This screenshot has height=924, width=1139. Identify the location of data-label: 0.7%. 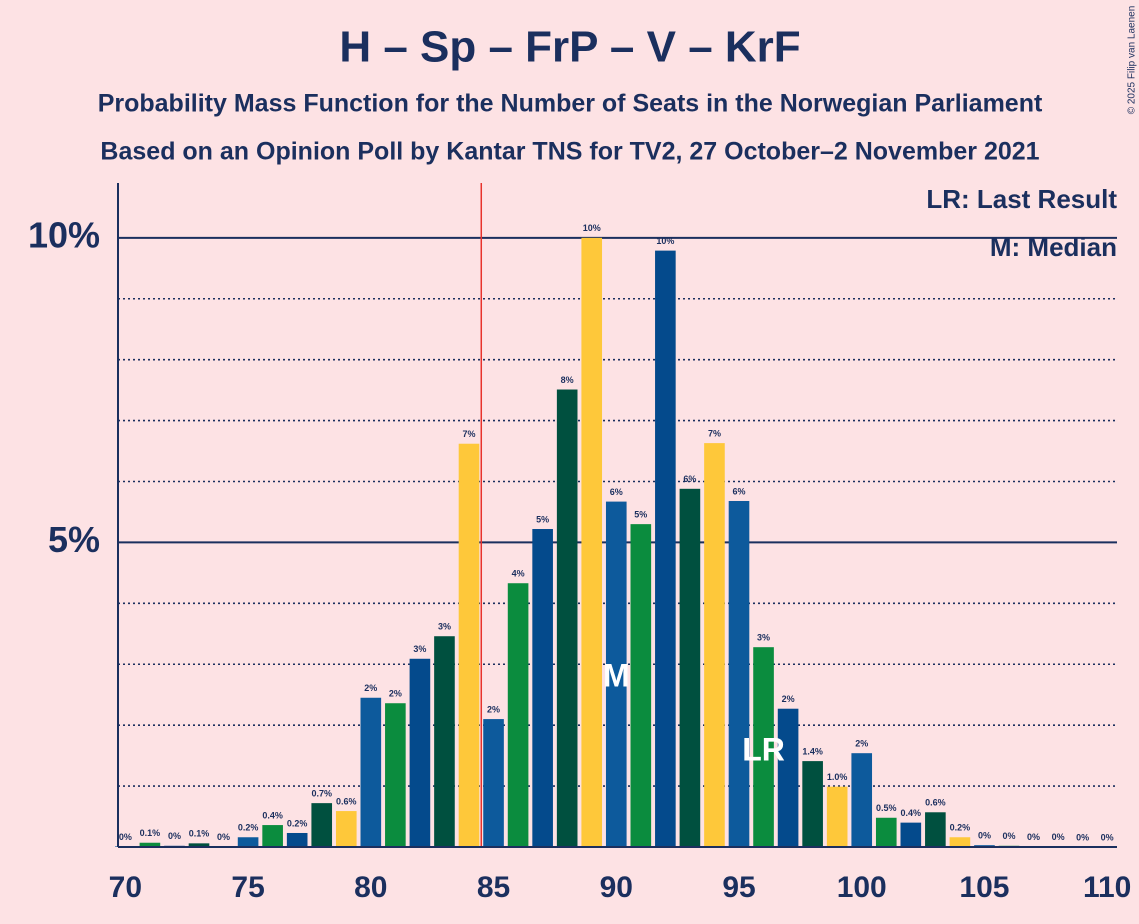
(321, 794).